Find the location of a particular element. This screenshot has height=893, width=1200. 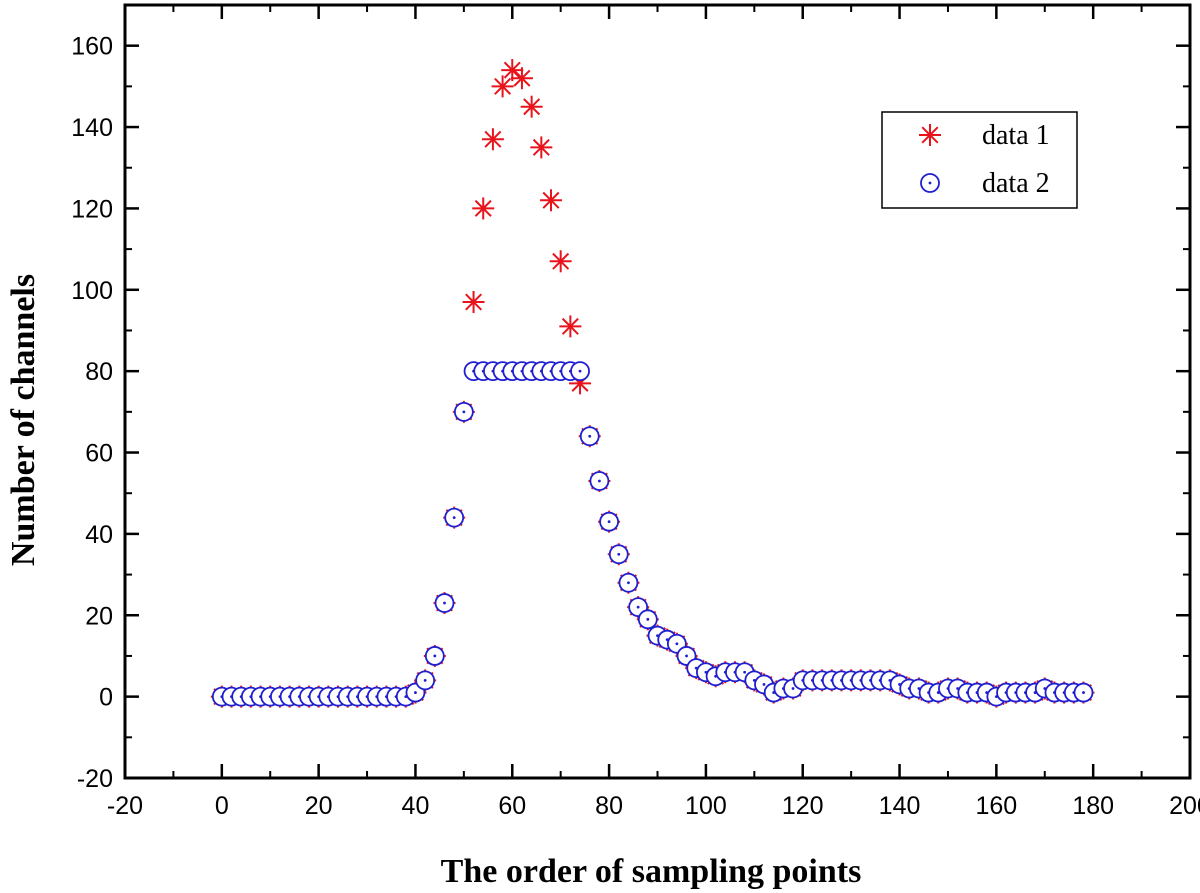

y-tick-label: 100 is located at coordinates (92, 291).